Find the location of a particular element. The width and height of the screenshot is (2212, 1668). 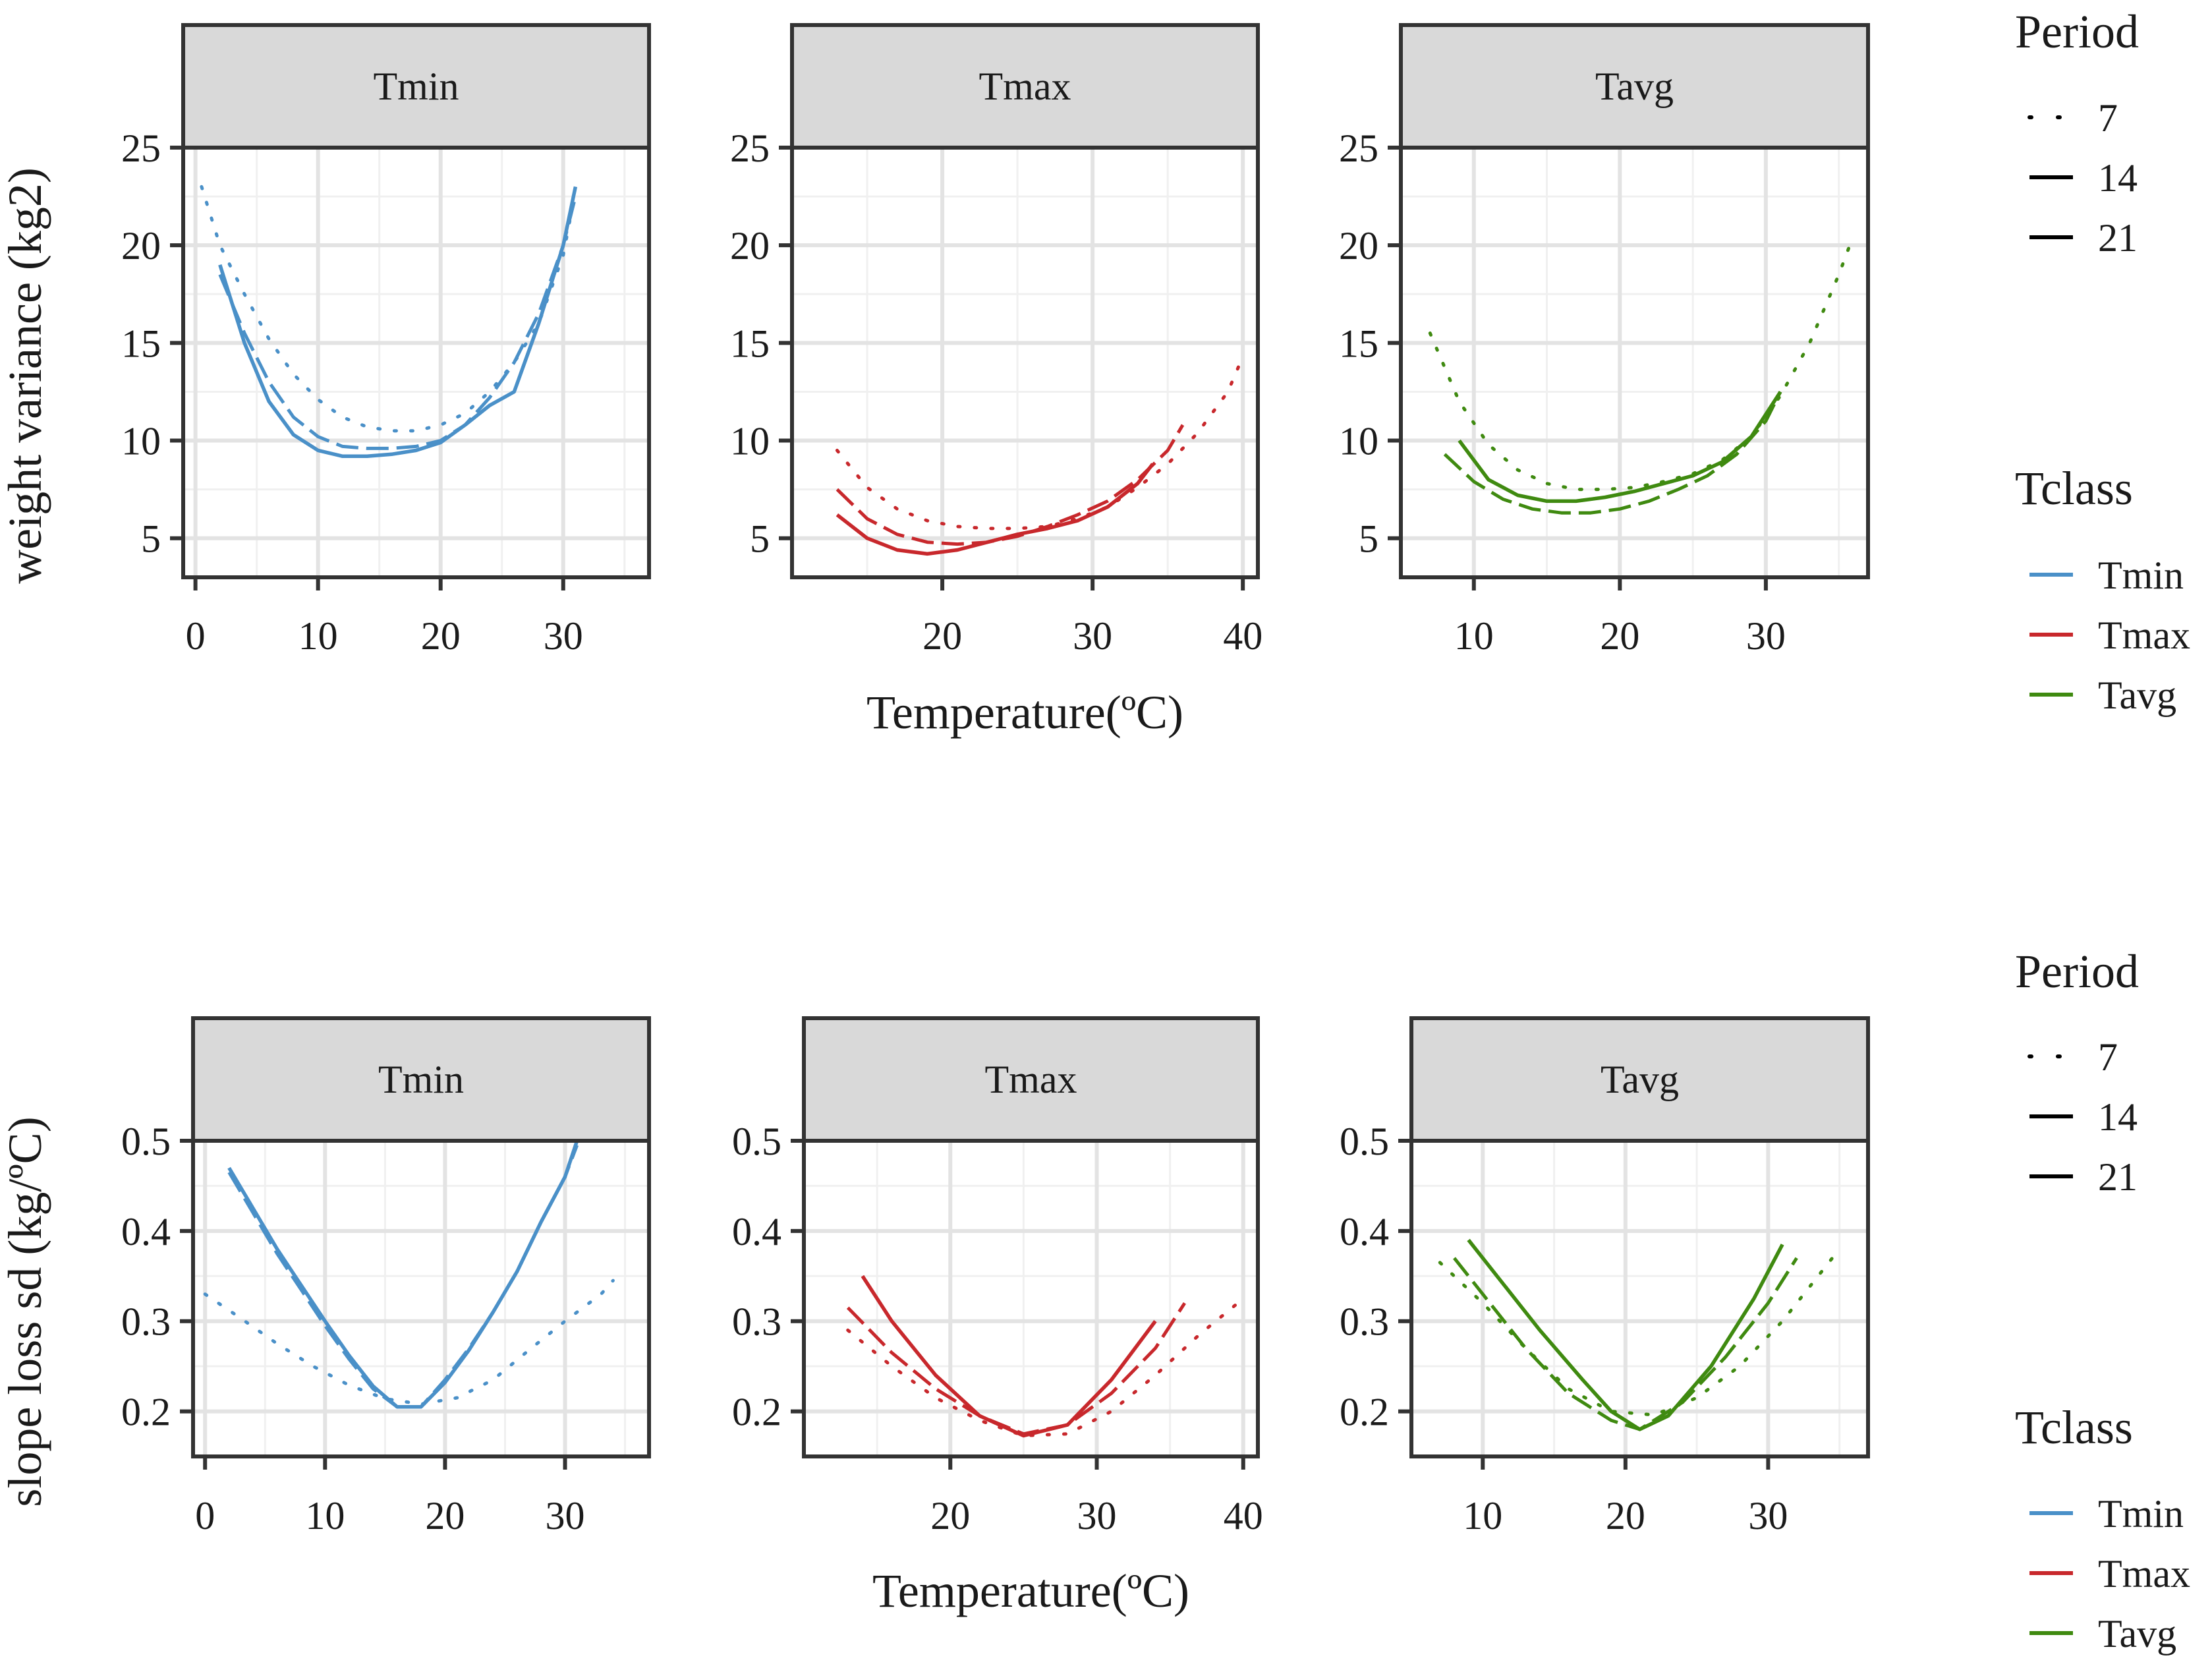

gridlines is located at coordinates (416, 361).